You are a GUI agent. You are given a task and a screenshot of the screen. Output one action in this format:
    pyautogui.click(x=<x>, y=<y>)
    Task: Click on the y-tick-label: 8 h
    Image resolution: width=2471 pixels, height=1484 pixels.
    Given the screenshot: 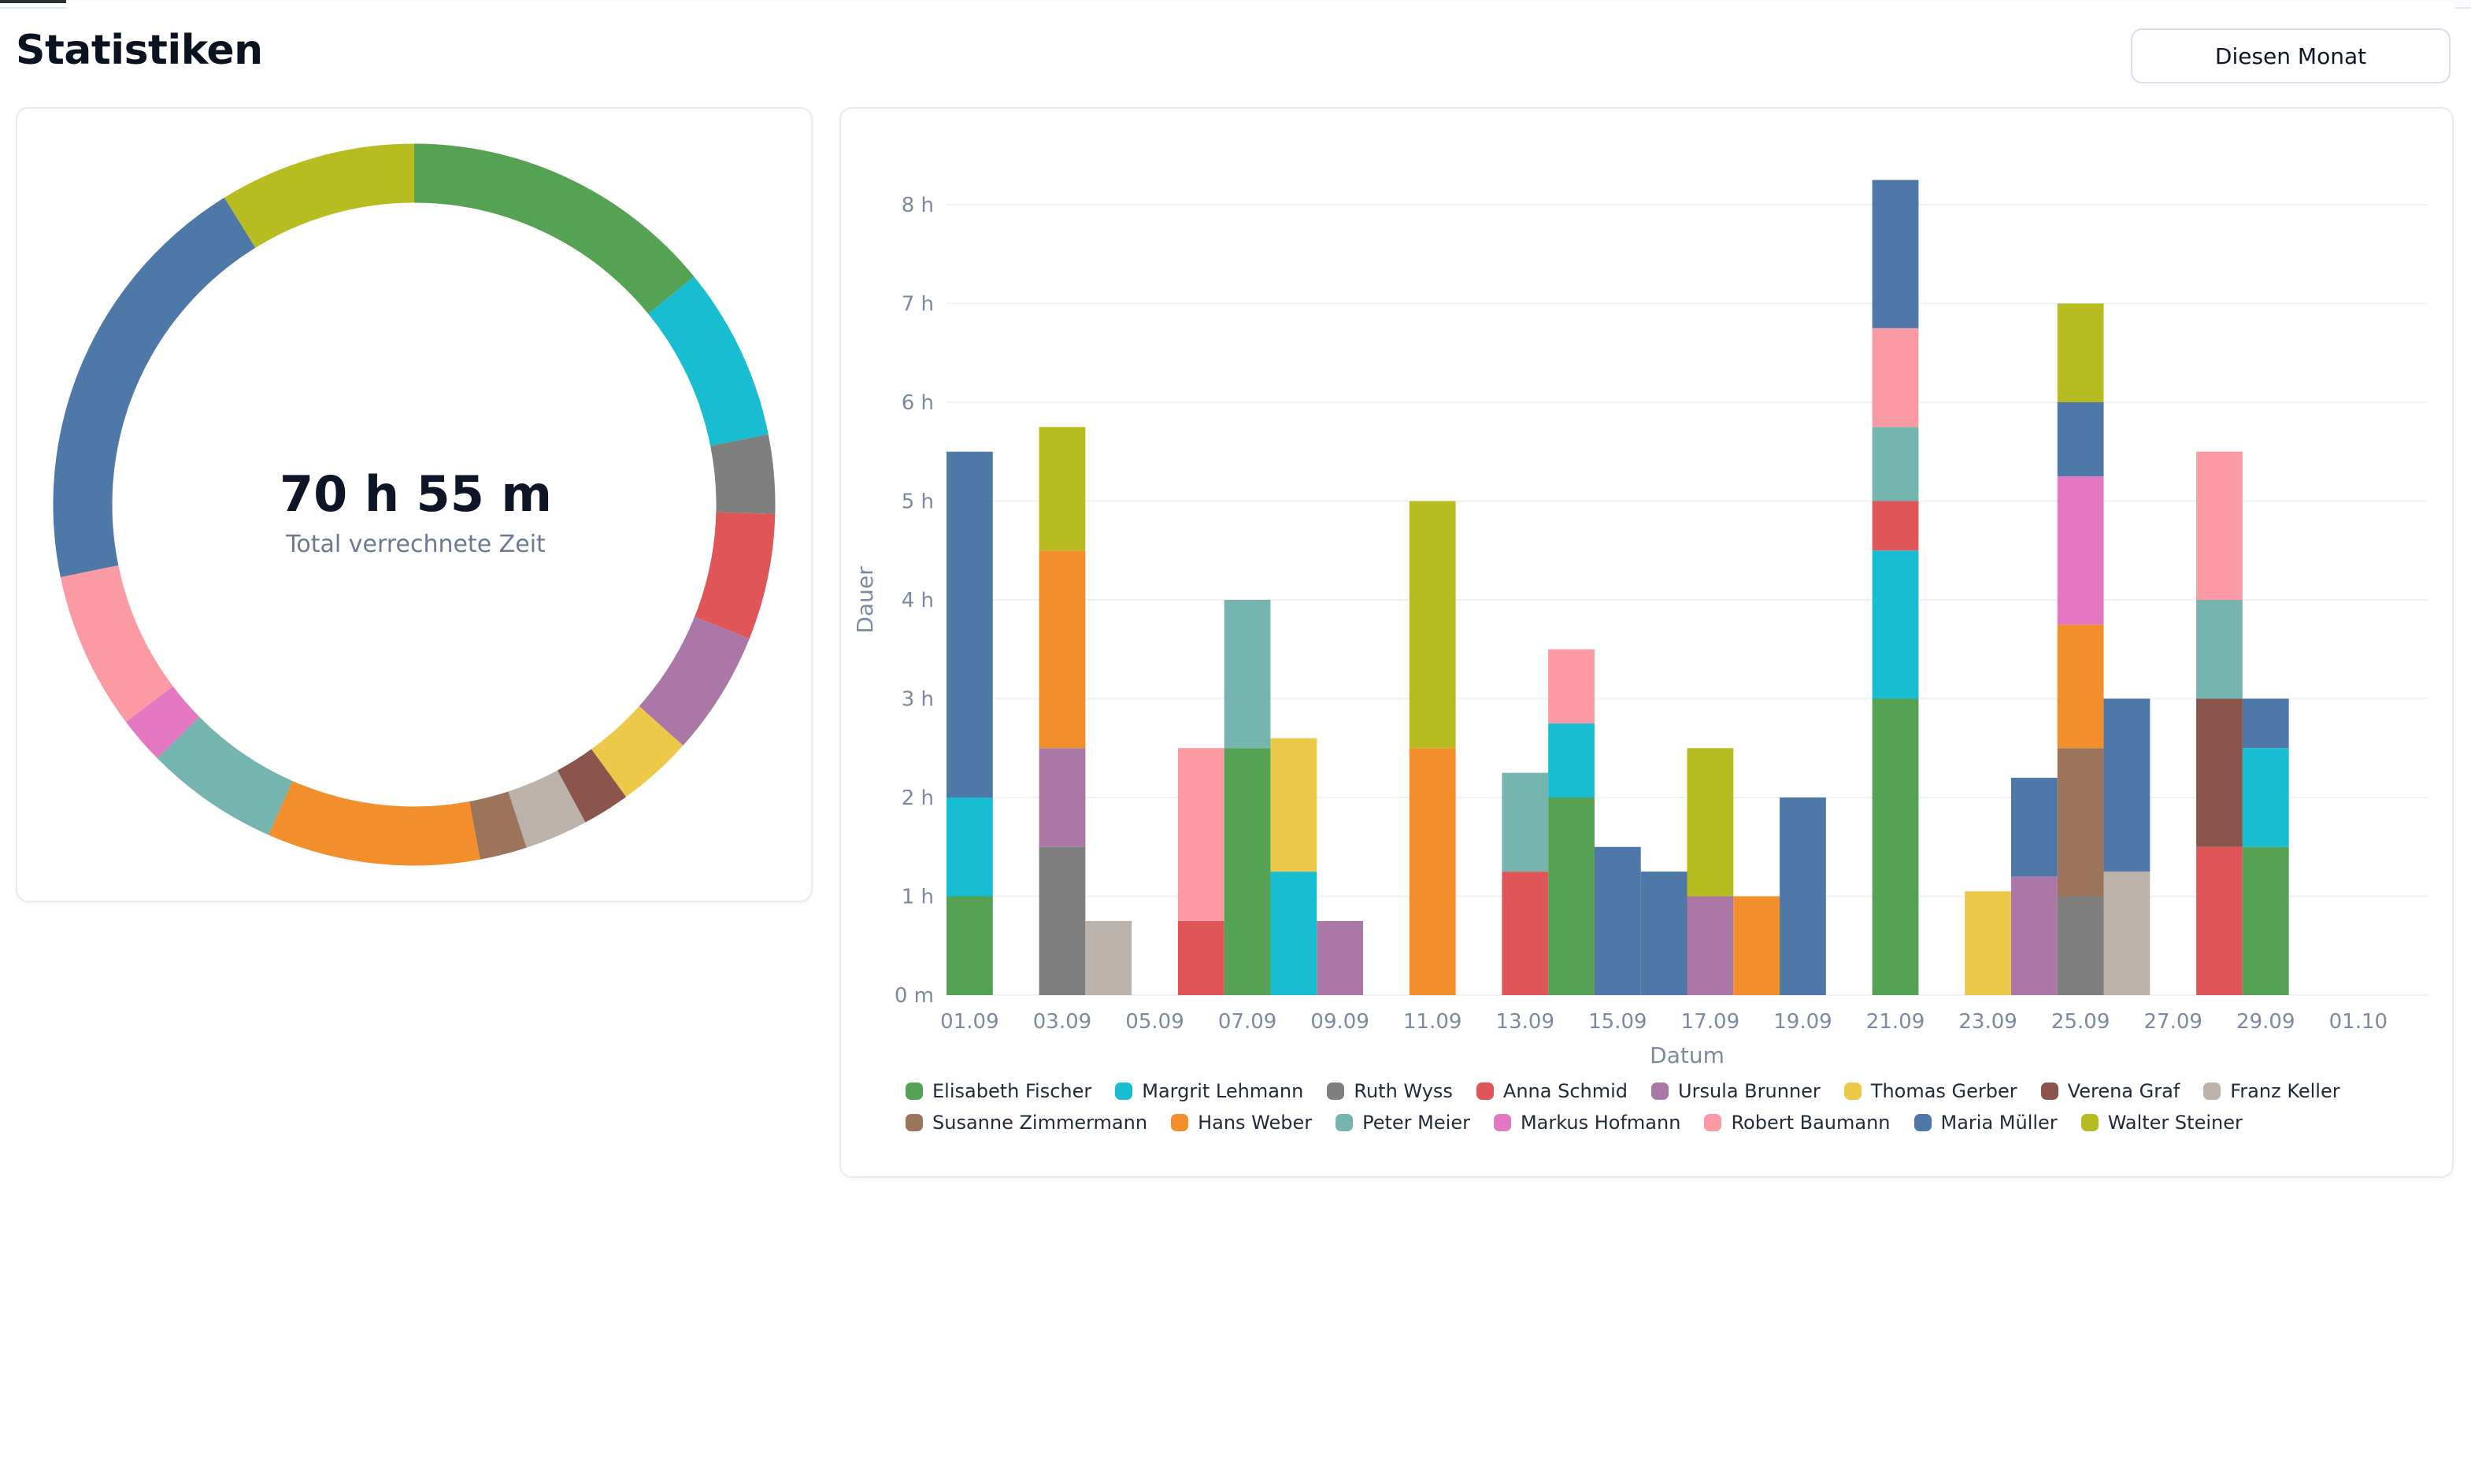 What is the action you would take?
    pyautogui.click(x=918, y=205)
    